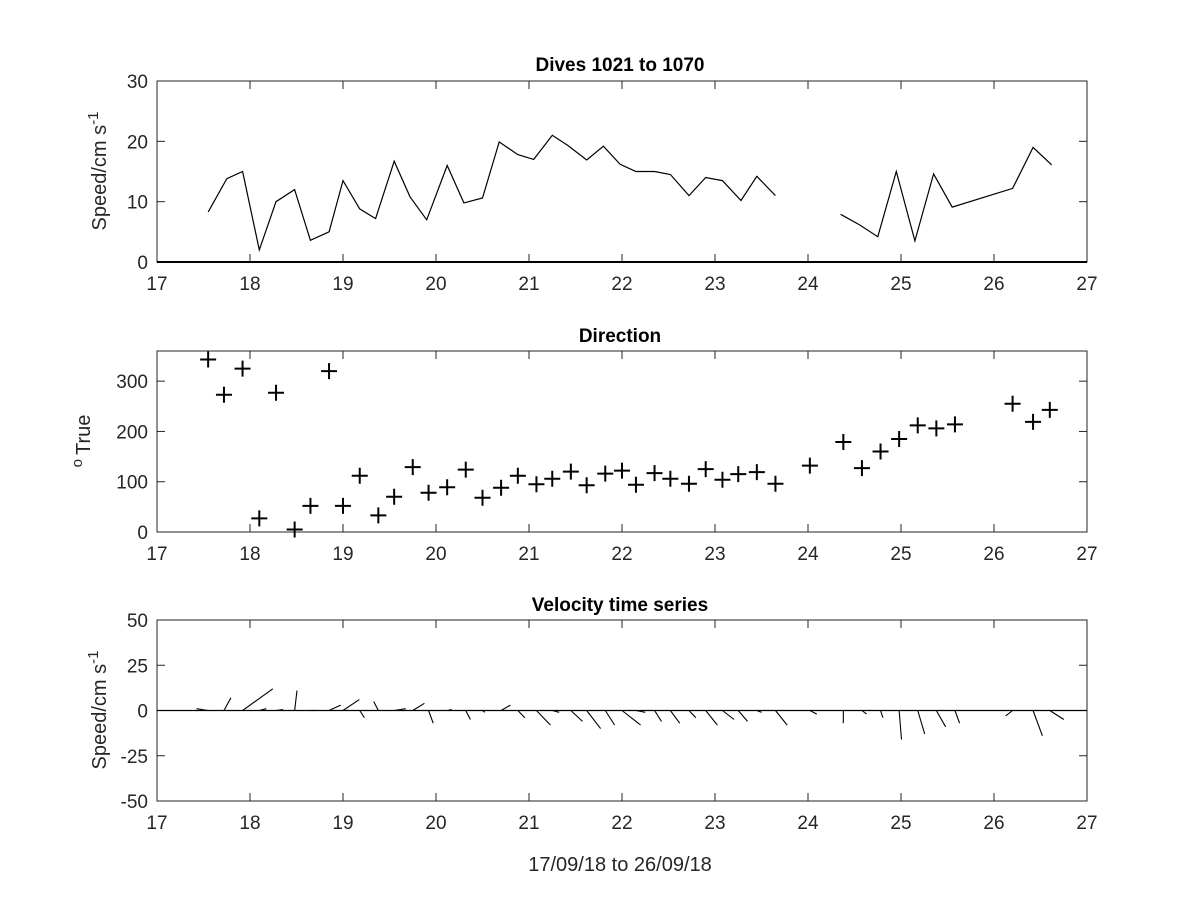 Image resolution: width=1200 pixels, height=900 pixels. Describe the element at coordinates (435, 554) in the screenshot. I see `direction-x-tick-label: 20` at that location.